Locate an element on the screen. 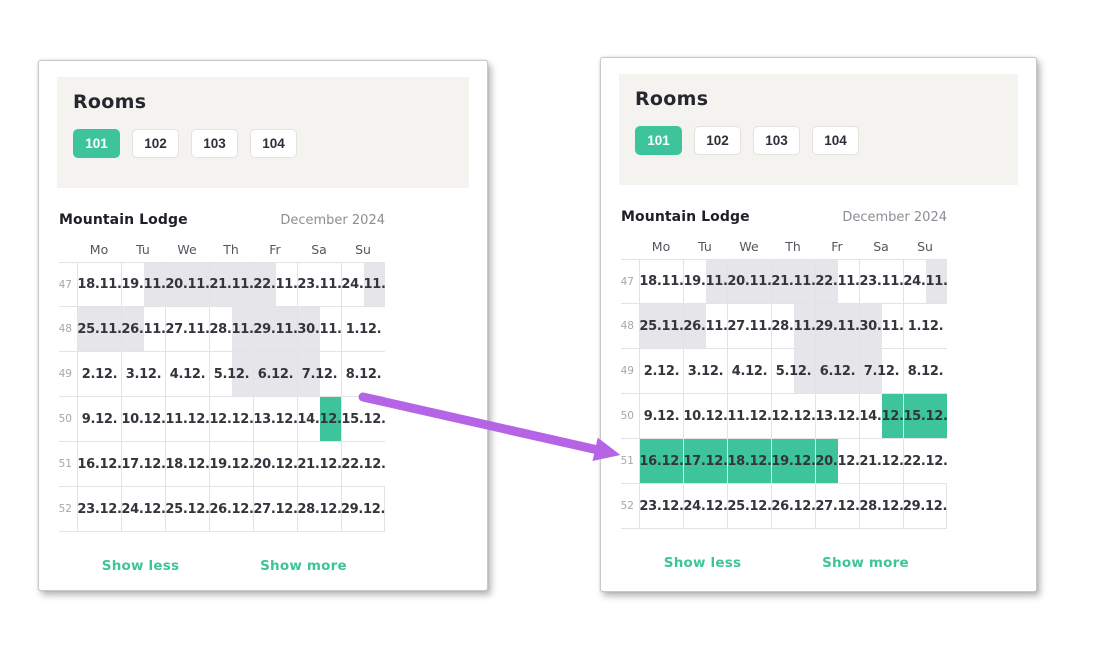  booked-half is located at coordinates (848, 326).